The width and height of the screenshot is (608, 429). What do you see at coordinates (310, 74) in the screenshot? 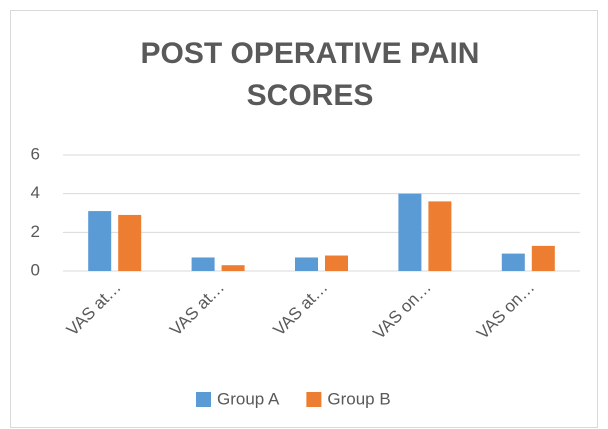
I see `chart-title: POST OPERATIVE PAIN SCORES` at bounding box center [310, 74].